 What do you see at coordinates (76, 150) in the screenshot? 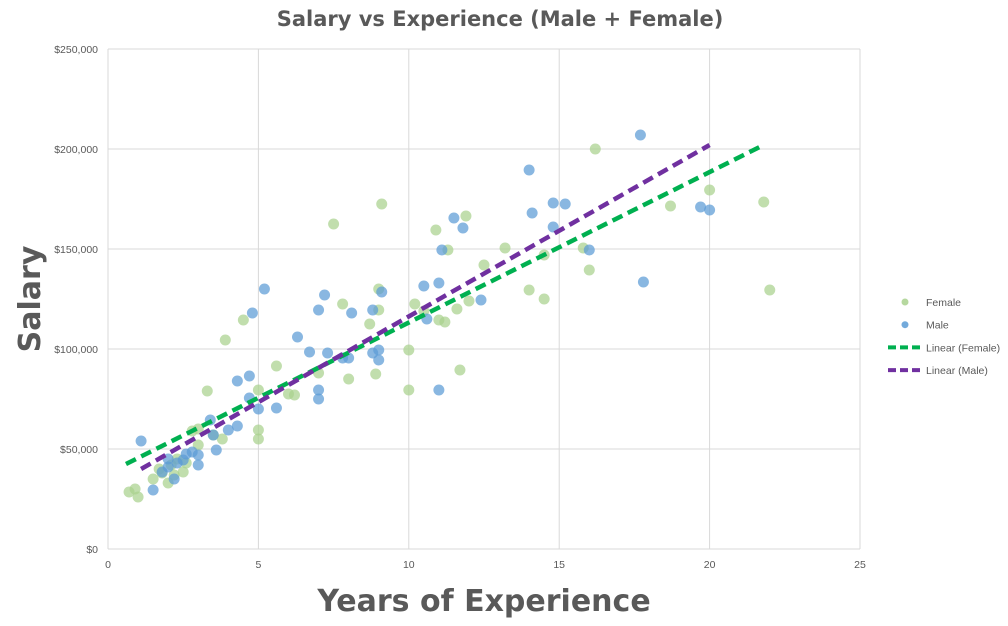
I see `y-tick-label: $200,000` at bounding box center [76, 150].